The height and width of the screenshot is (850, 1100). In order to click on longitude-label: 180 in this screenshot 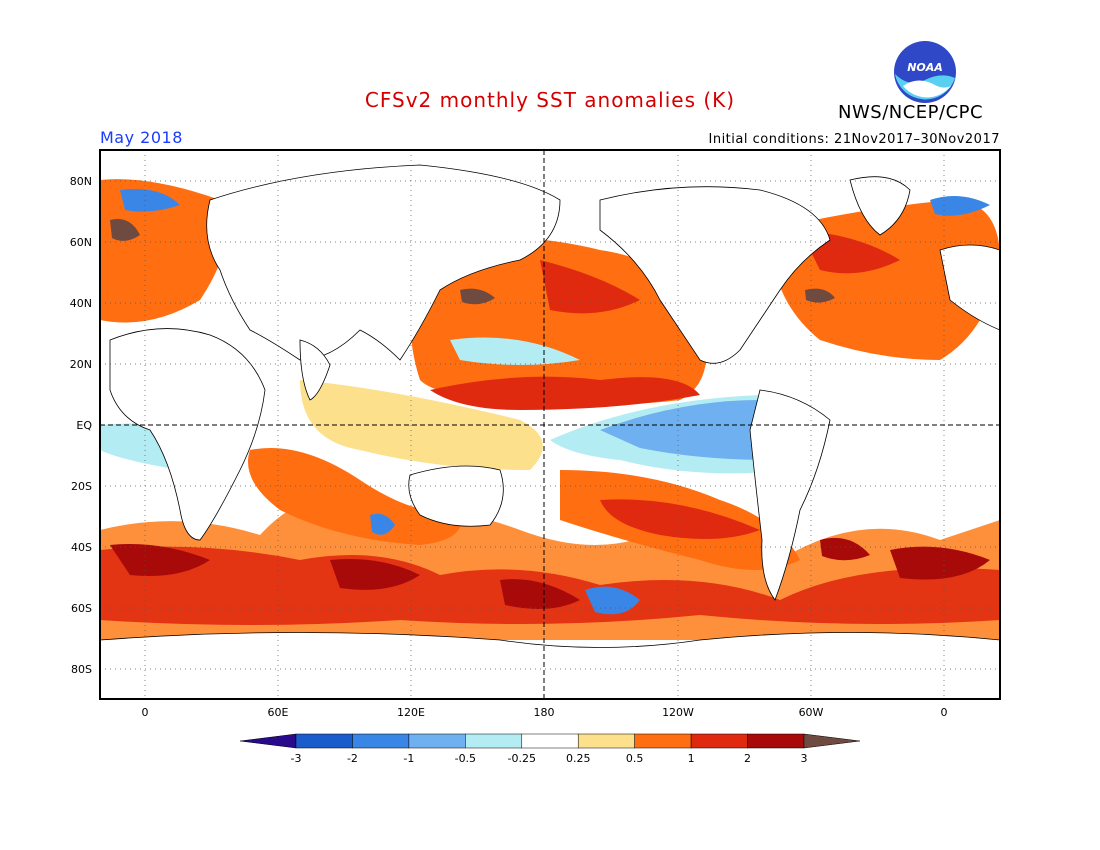, I will do `click(544, 712)`.